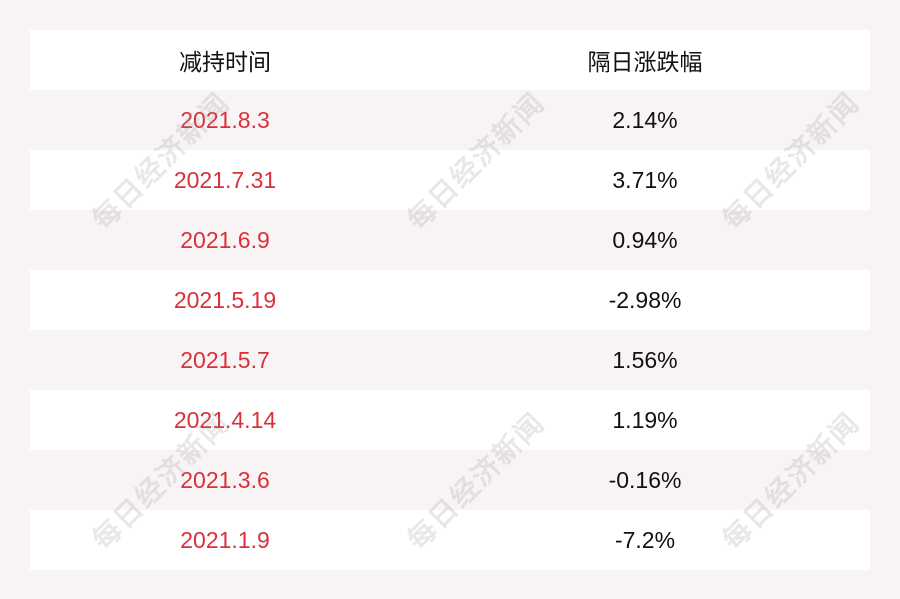 This screenshot has width=900, height=599. I want to click on header-change: 隔日涨跌幅, so click(645, 62).